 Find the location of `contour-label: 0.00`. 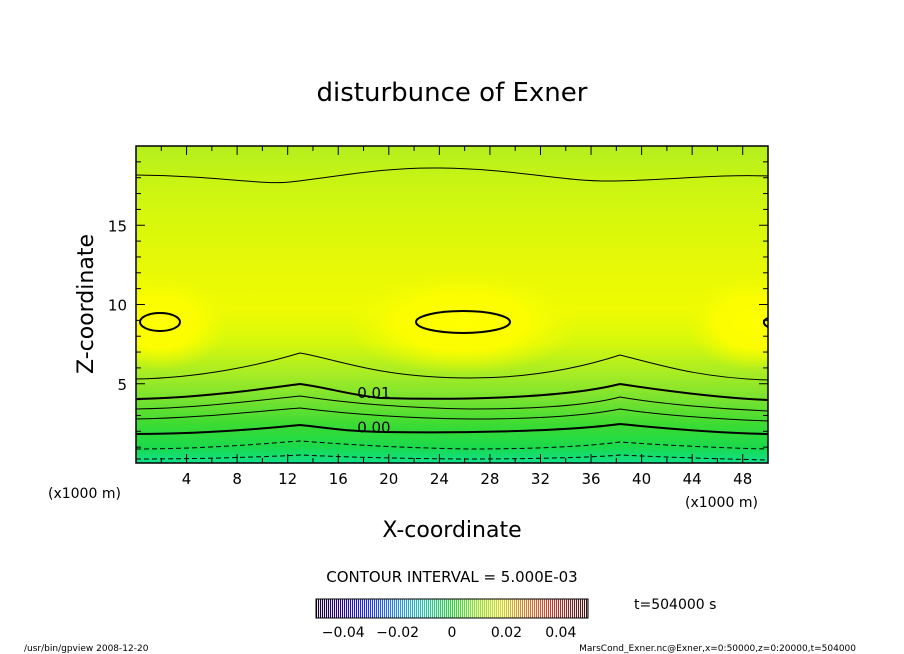

contour-label: 0.00 is located at coordinates (373, 428).